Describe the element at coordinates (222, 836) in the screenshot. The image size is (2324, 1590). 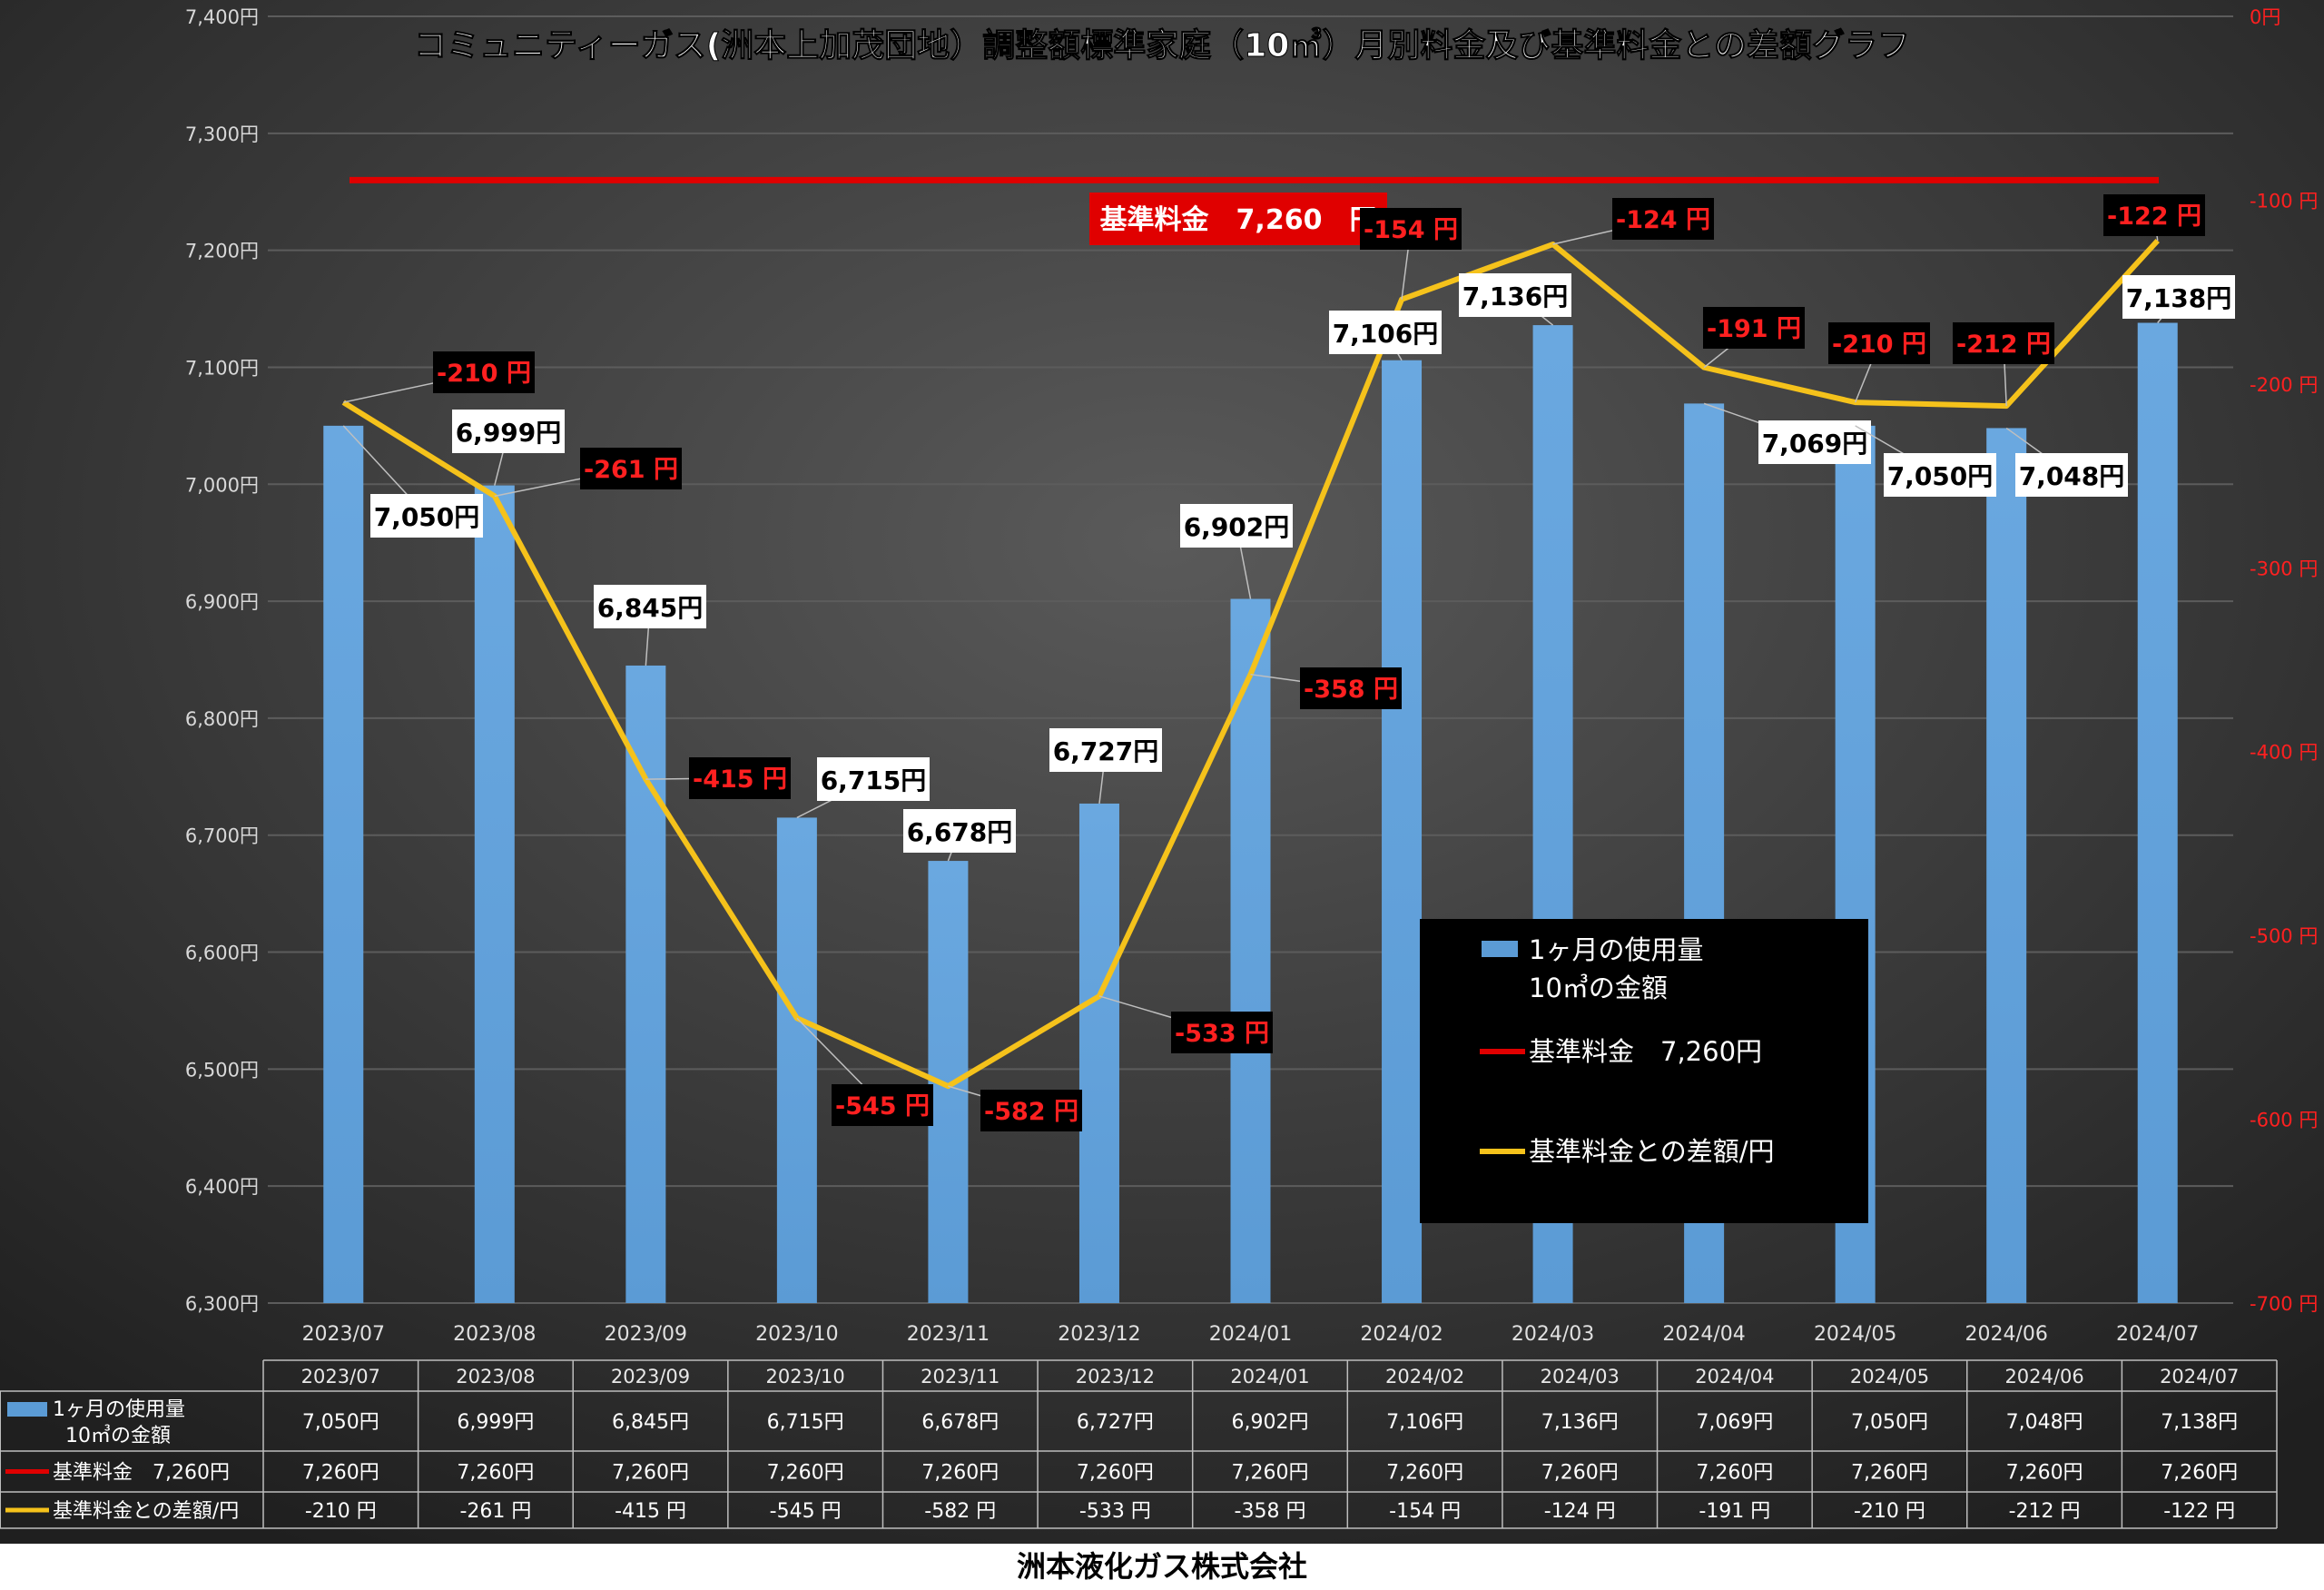
I see `y-left-tick-label: 6,700円` at that location.